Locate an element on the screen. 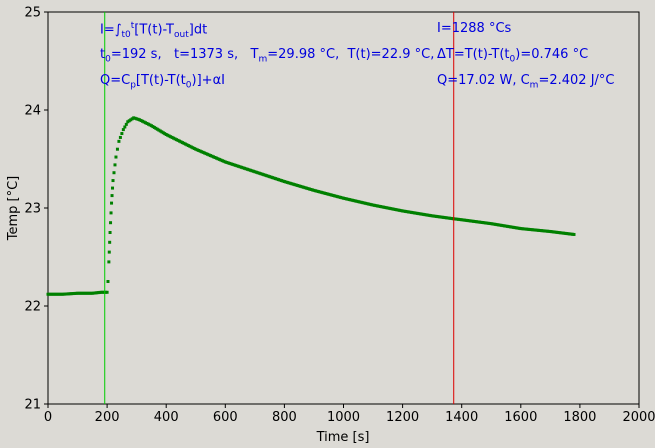  y-tick-label: 25 is located at coordinates (32, 13).